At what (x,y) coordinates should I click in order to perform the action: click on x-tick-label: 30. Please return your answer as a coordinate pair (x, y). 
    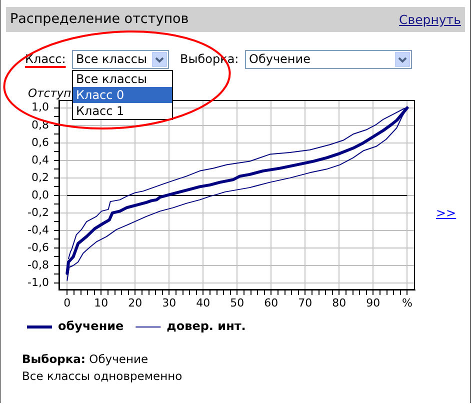
    Looking at the image, I should click on (169, 303).